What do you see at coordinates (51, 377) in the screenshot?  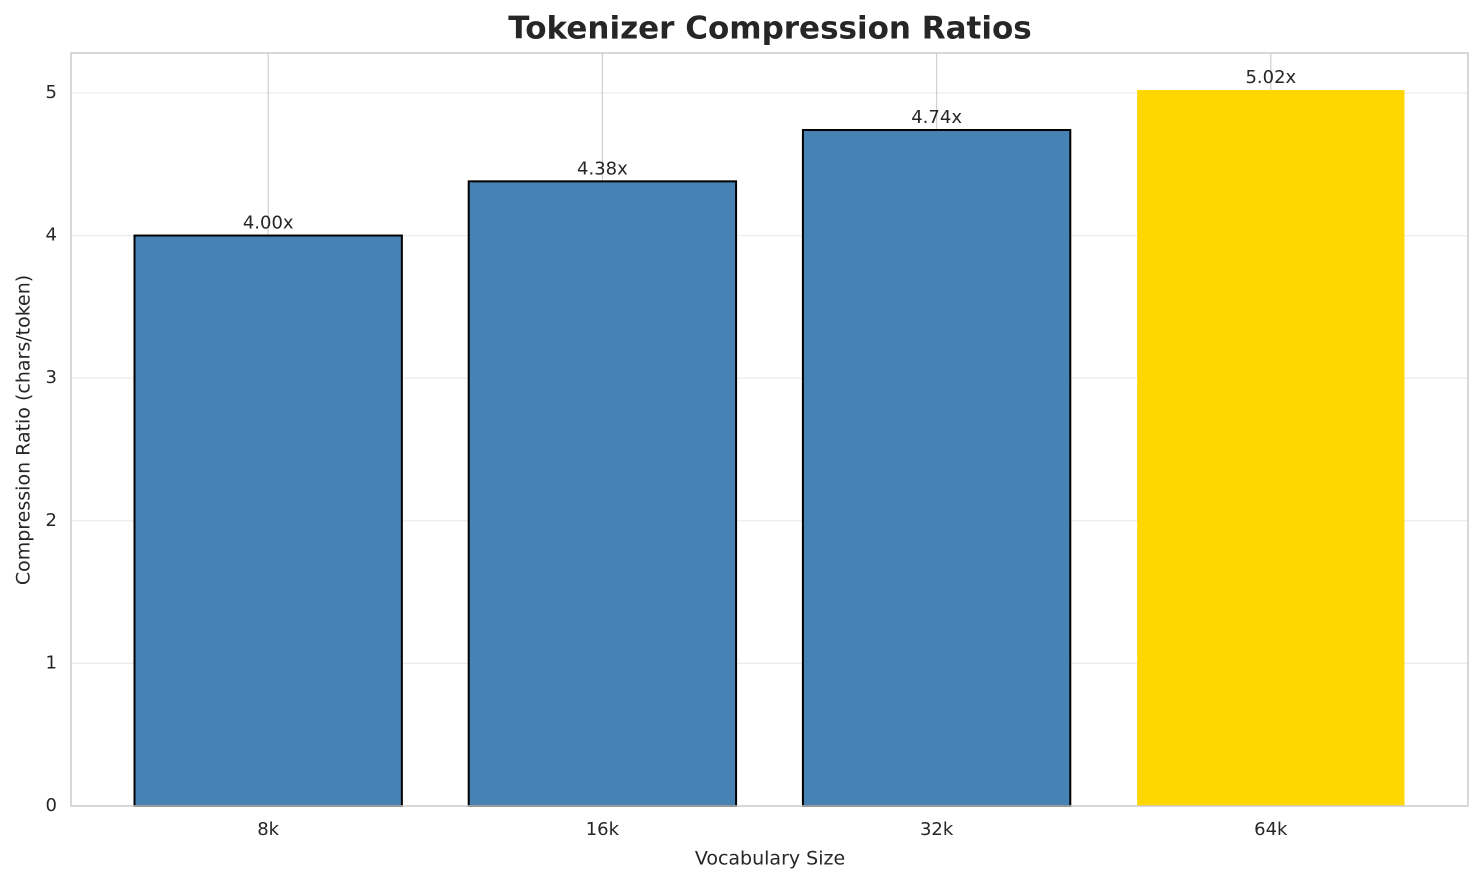 I see `y-tick-label: 3` at bounding box center [51, 377].